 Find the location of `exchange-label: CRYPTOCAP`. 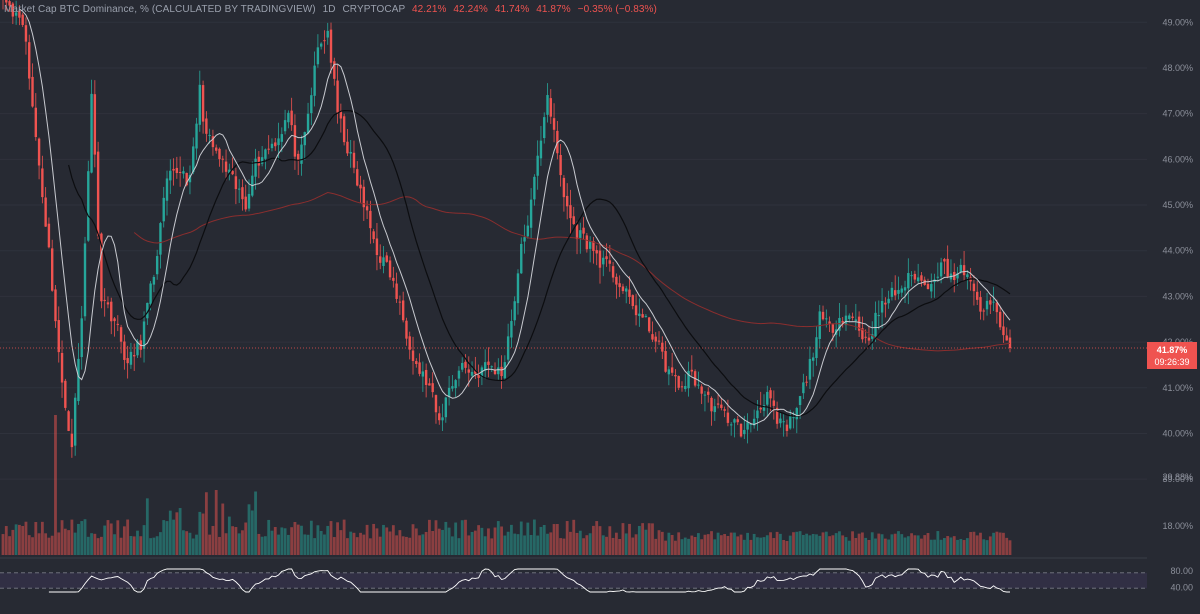

exchange-label: CRYPTOCAP is located at coordinates (374, 9).